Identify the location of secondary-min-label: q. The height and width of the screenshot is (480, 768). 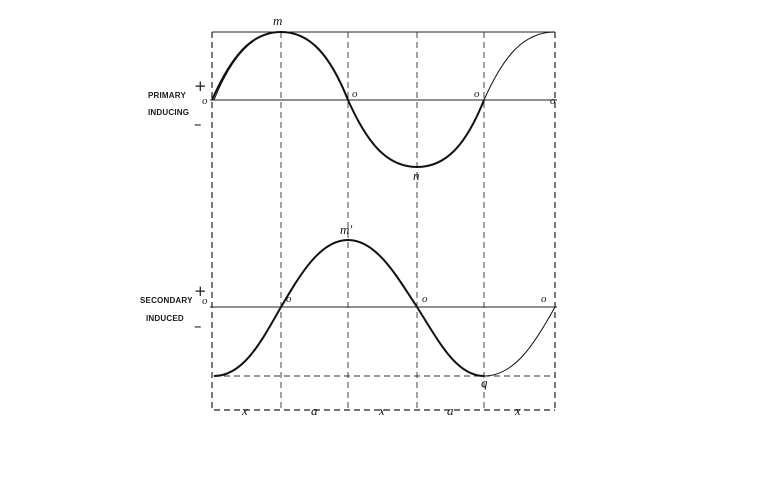
(484, 382).